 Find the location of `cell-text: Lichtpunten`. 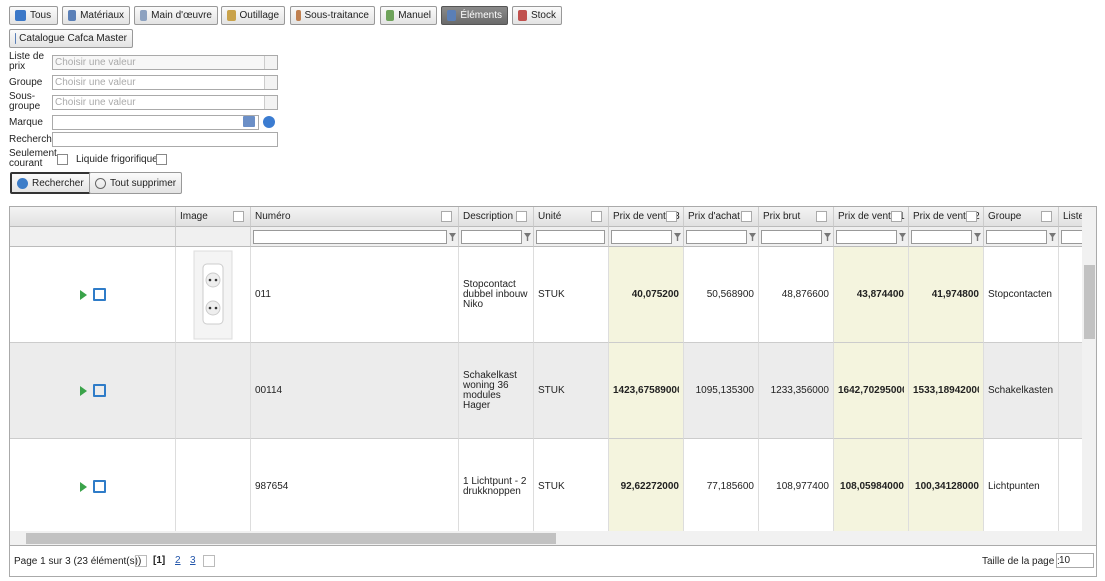

cell-text: Lichtpunten is located at coordinates (1014, 486).